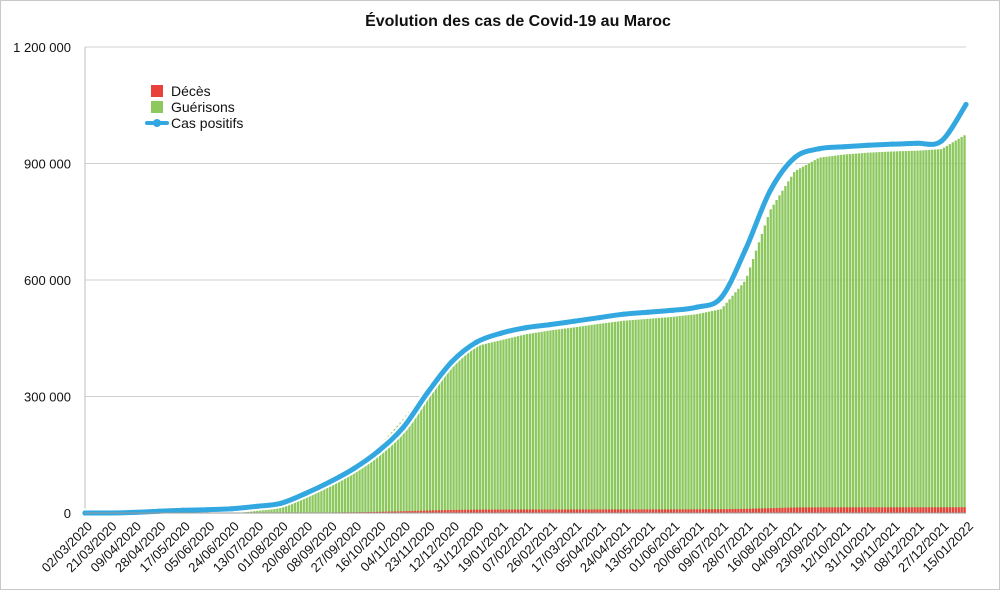 Image resolution: width=1000 pixels, height=591 pixels. Describe the element at coordinates (67, 513) in the screenshot. I see `y-tick-label: 0` at that location.